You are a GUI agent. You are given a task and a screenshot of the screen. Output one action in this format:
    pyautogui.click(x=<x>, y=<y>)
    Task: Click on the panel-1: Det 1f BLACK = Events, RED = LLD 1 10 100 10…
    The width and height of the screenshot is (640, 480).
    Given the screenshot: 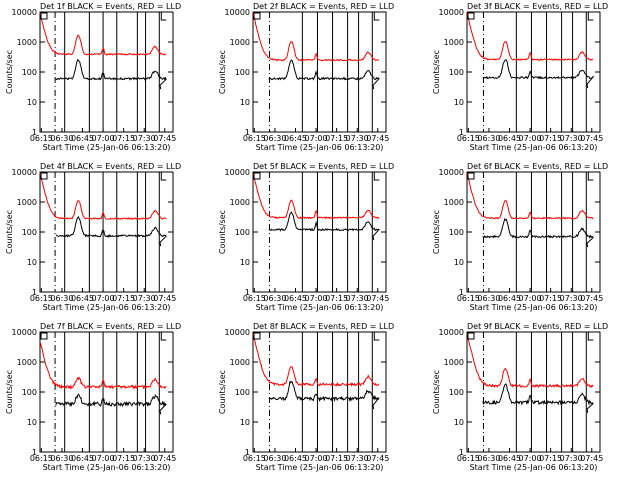 What is the action you would take?
    pyautogui.click(x=93, y=77)
    